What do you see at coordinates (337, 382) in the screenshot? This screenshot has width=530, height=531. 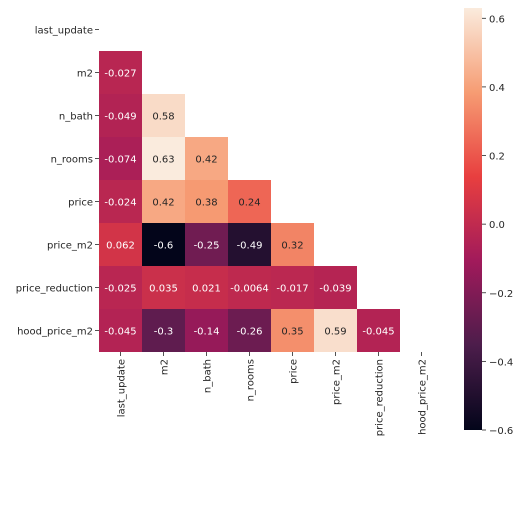 I see `x-tick-label: price_m2` at bounding box center [337, 382].